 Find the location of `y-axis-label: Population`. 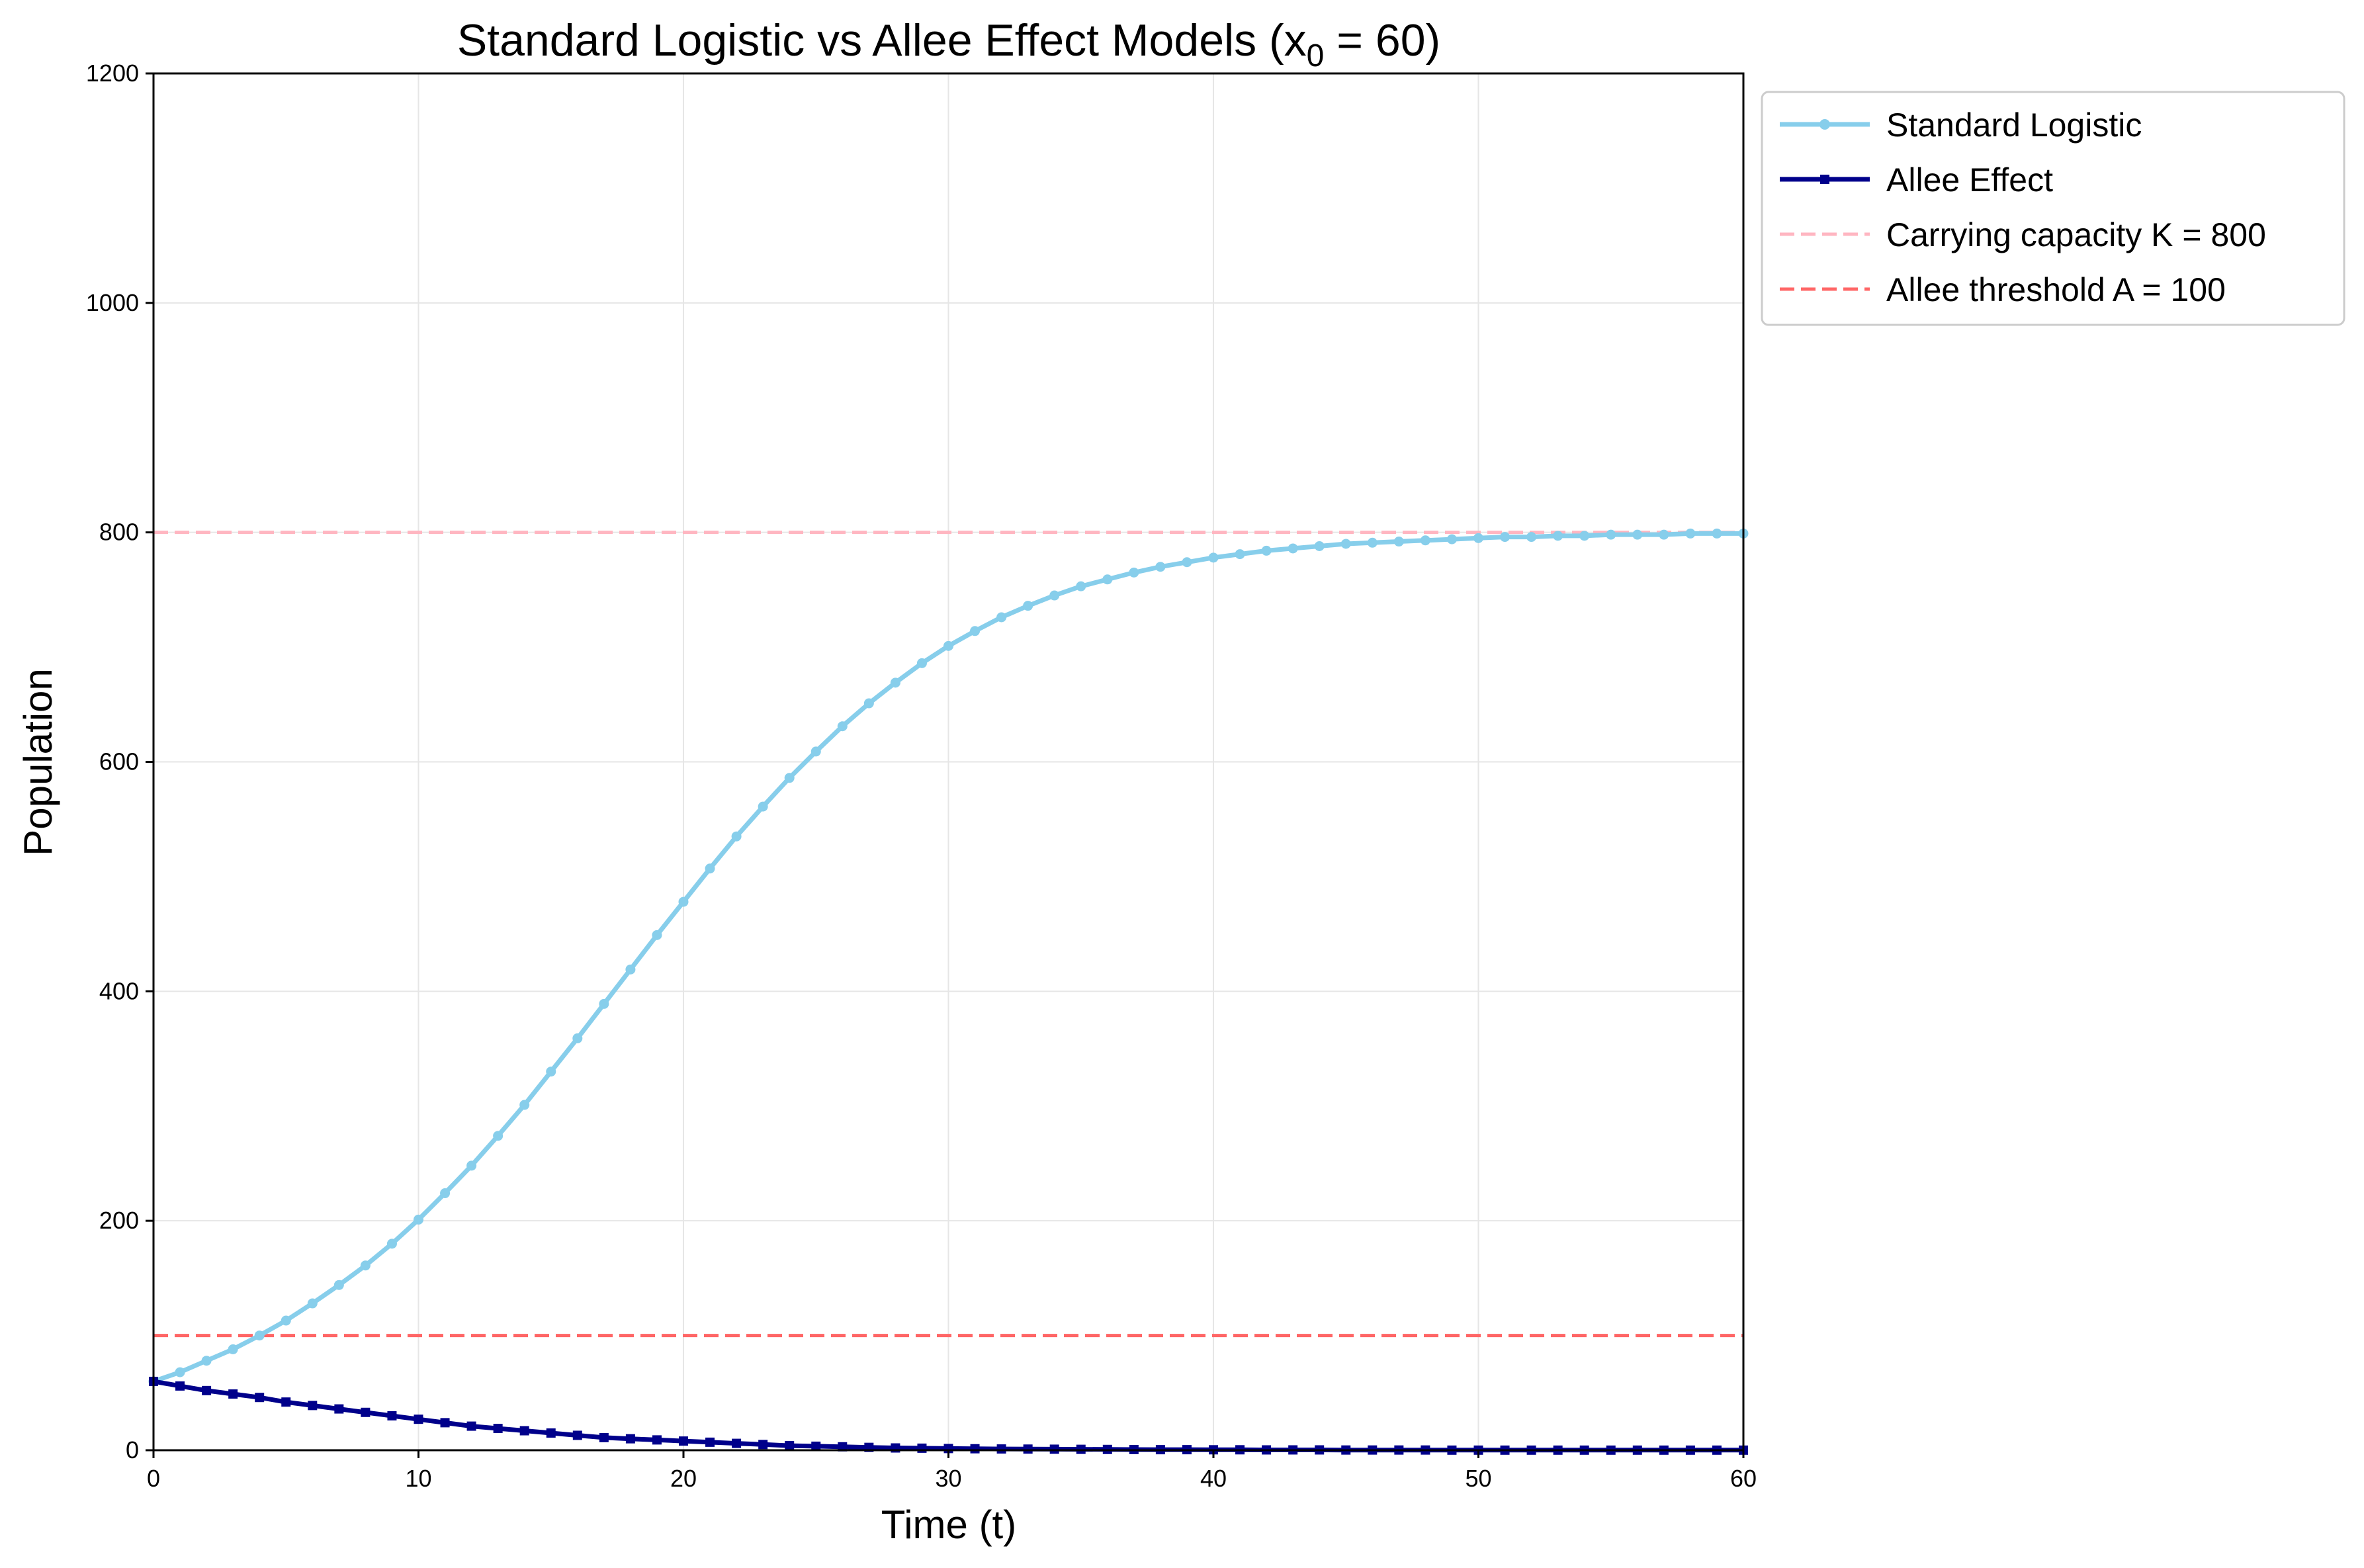

y-axis-label: Population is located at coordinates (38, 762).